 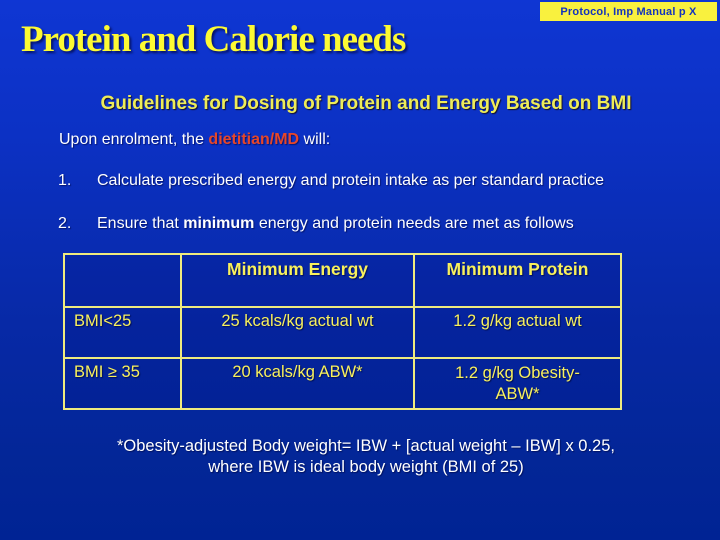 I want to click on cell-bmi-over-35: BMI ≥ 35, so click(x=122, y=383).